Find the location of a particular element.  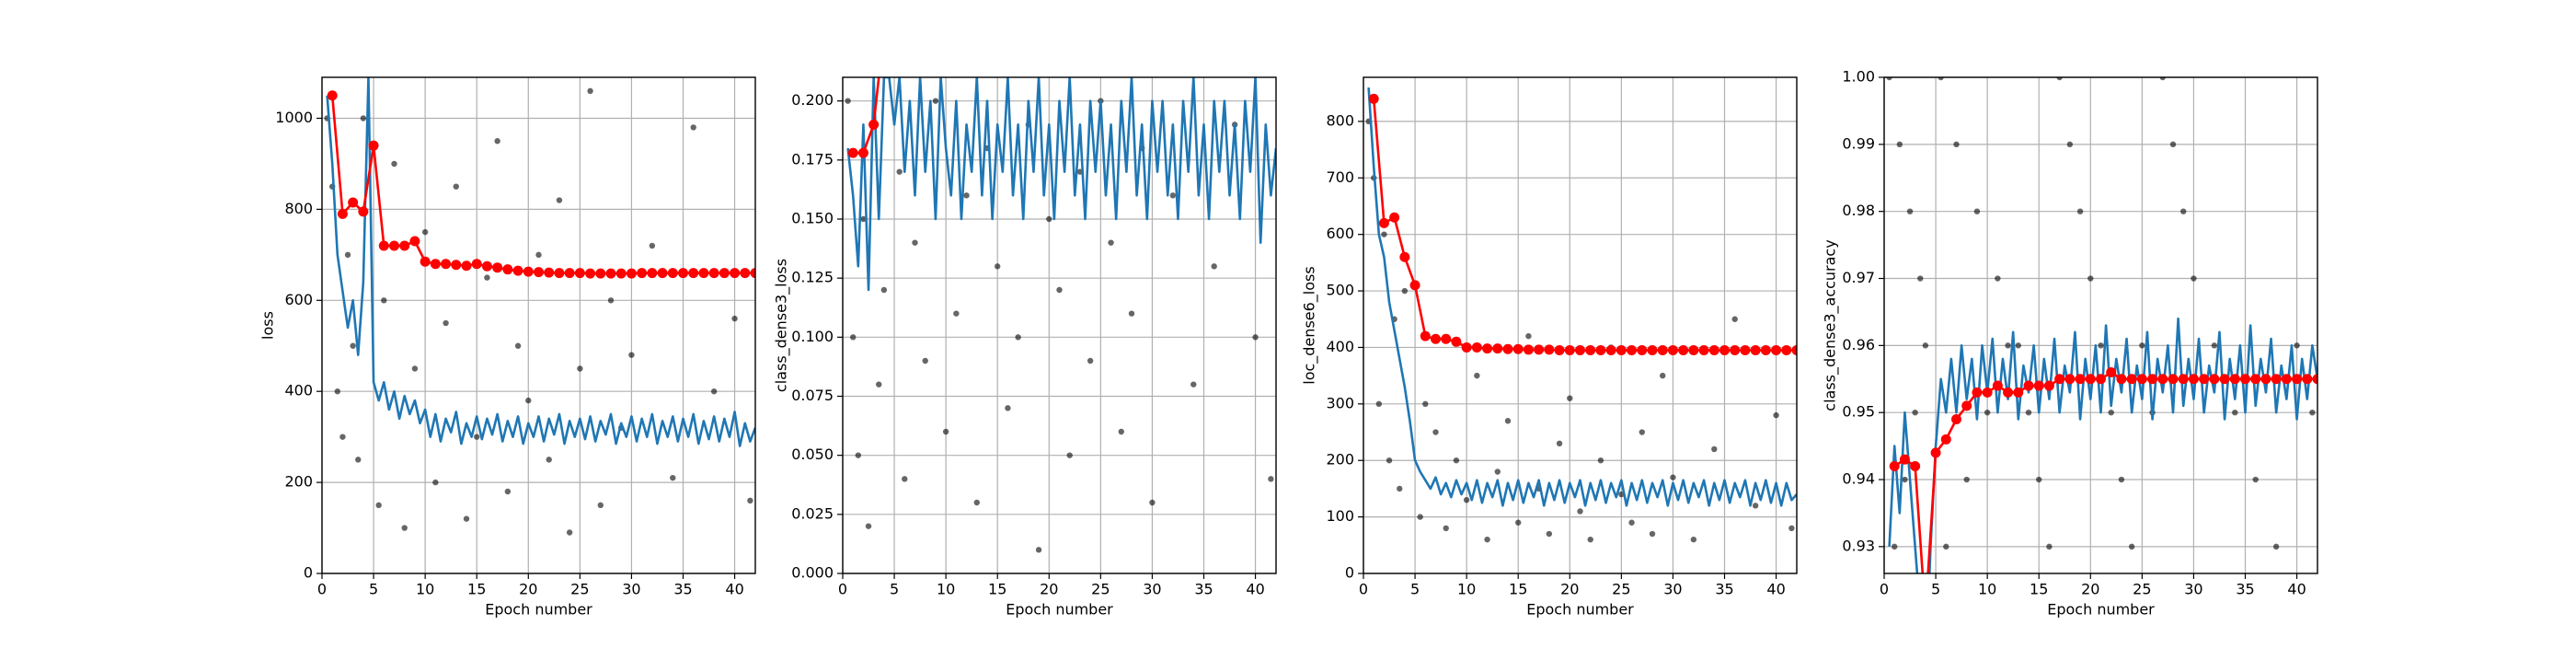

axes-frame is located at coordinates (538, 325).